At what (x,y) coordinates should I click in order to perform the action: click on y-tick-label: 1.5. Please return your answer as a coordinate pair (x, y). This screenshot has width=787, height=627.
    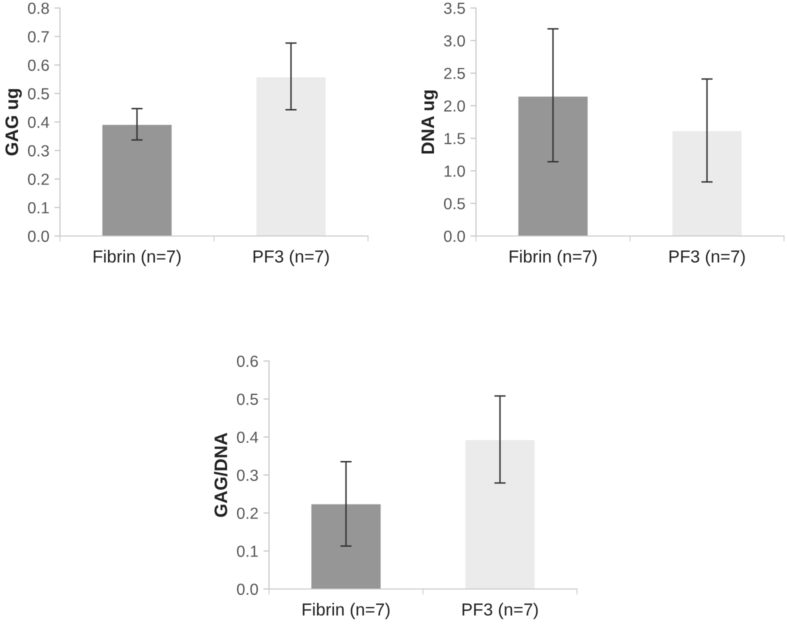
    Looking at the image, I should click on (454, 138).